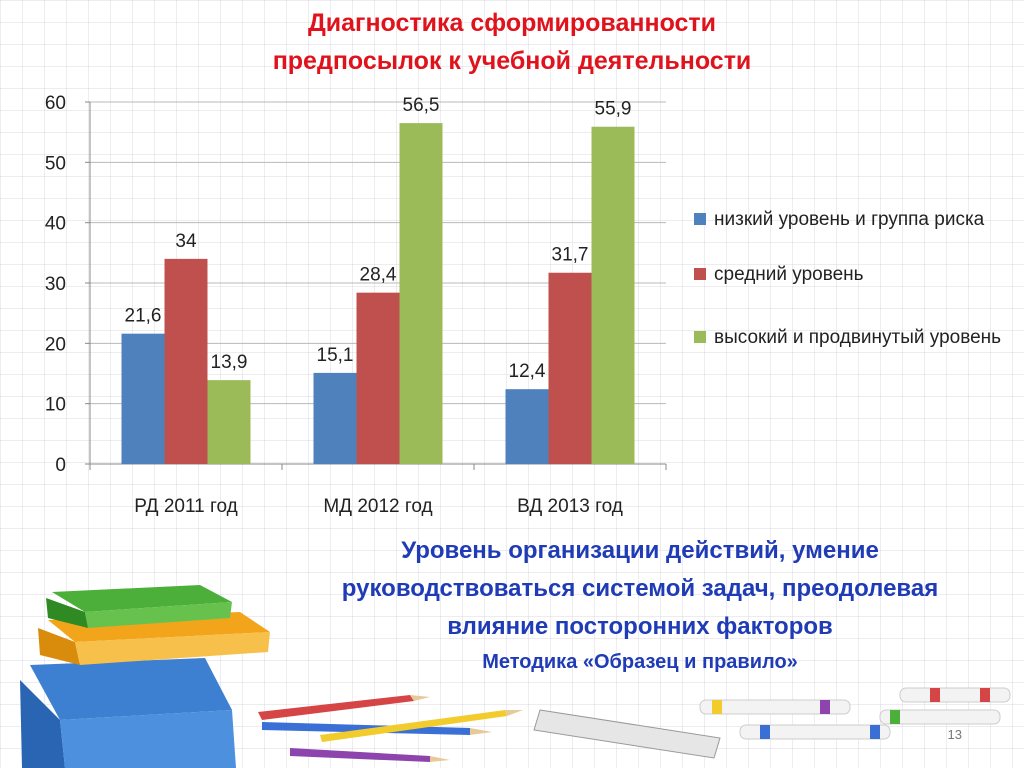 This screenshot has width=1024, height=768. I want to click on slide-title-line-1: Диагностика сформированности, so click(512, 23).